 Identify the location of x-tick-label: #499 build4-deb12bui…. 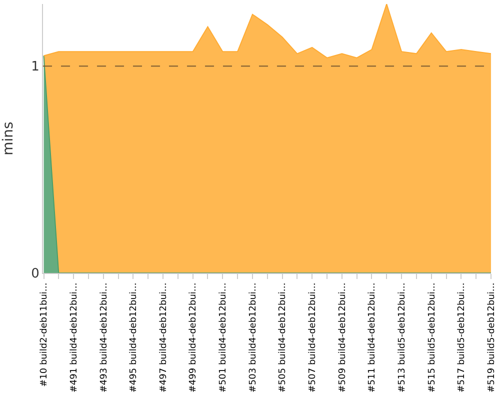
(193, 337).